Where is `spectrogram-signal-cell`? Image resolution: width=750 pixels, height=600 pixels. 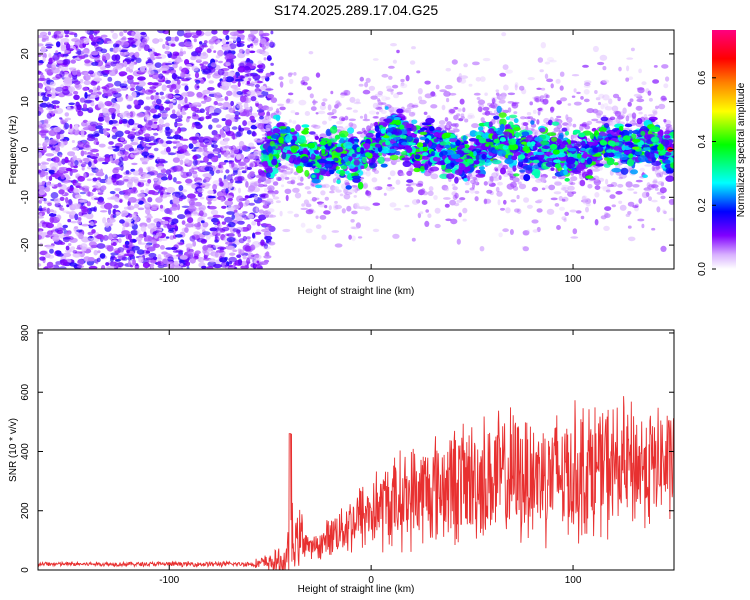 spectrogram-signal-cell is located at coordinates (348, 187).